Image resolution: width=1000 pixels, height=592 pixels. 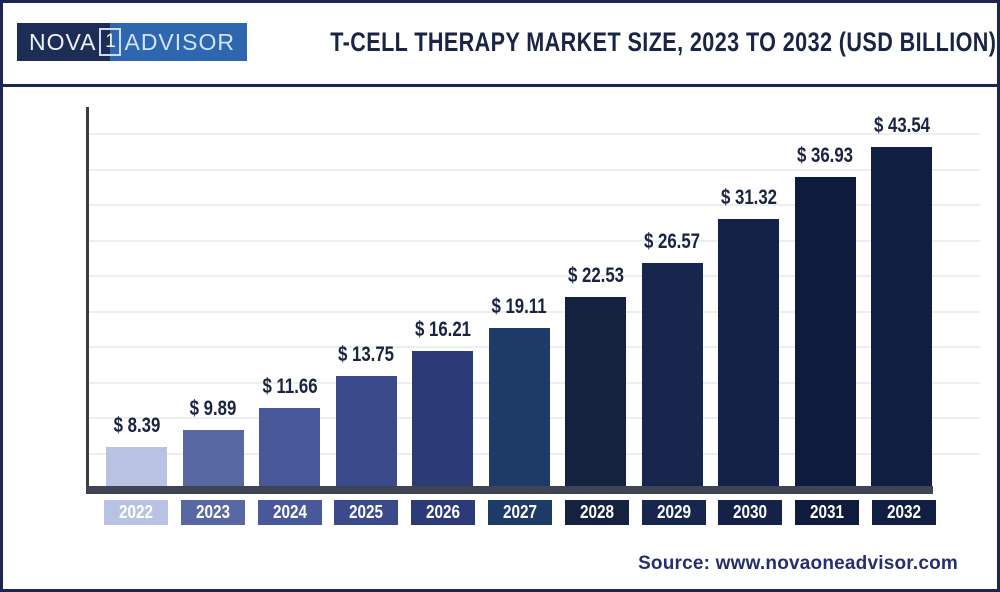 What do you see at coordinates (213, 408) in the screenshot?
I see `bar-value-label-2023: $ 9.89` at bounding box center [213, 408].